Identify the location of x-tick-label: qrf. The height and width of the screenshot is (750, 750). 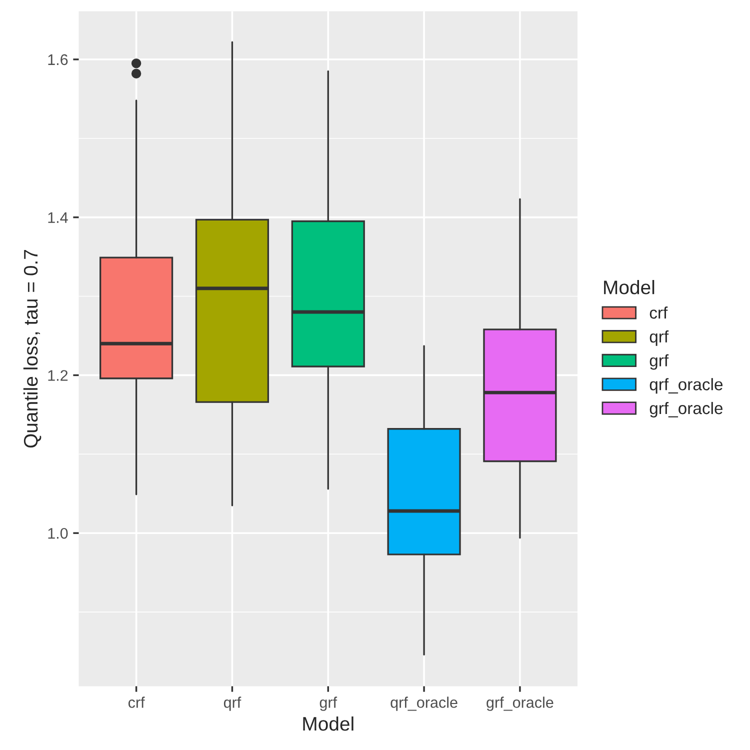
(233, 703).